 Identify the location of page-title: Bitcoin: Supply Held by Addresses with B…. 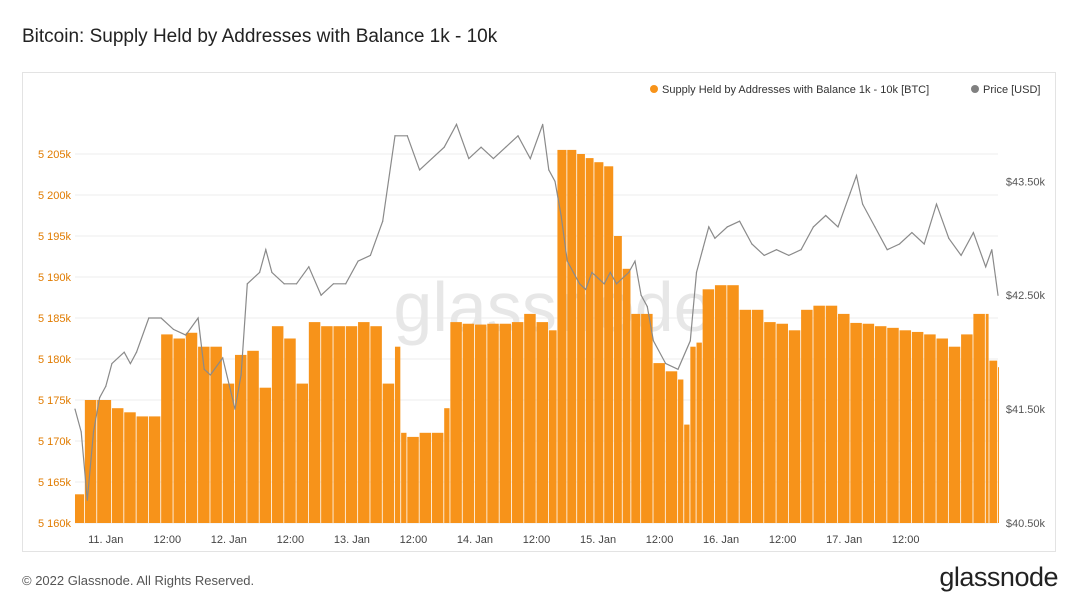
(260, 36).